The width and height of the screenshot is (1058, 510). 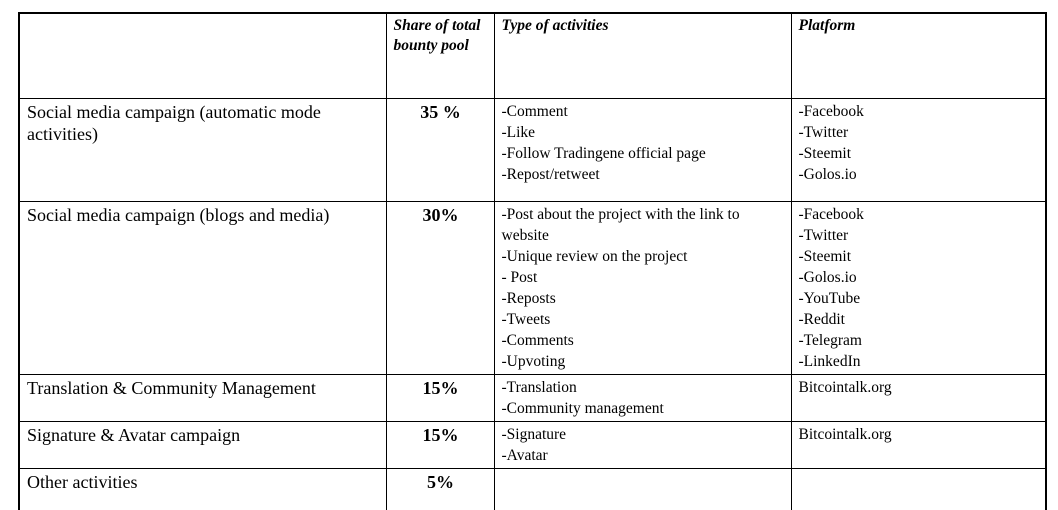 What do you see at coordinates (642, 444) in the screenshot?
I see `activities-cell: -Signature -Avatar` at bounding box center [642, 444].